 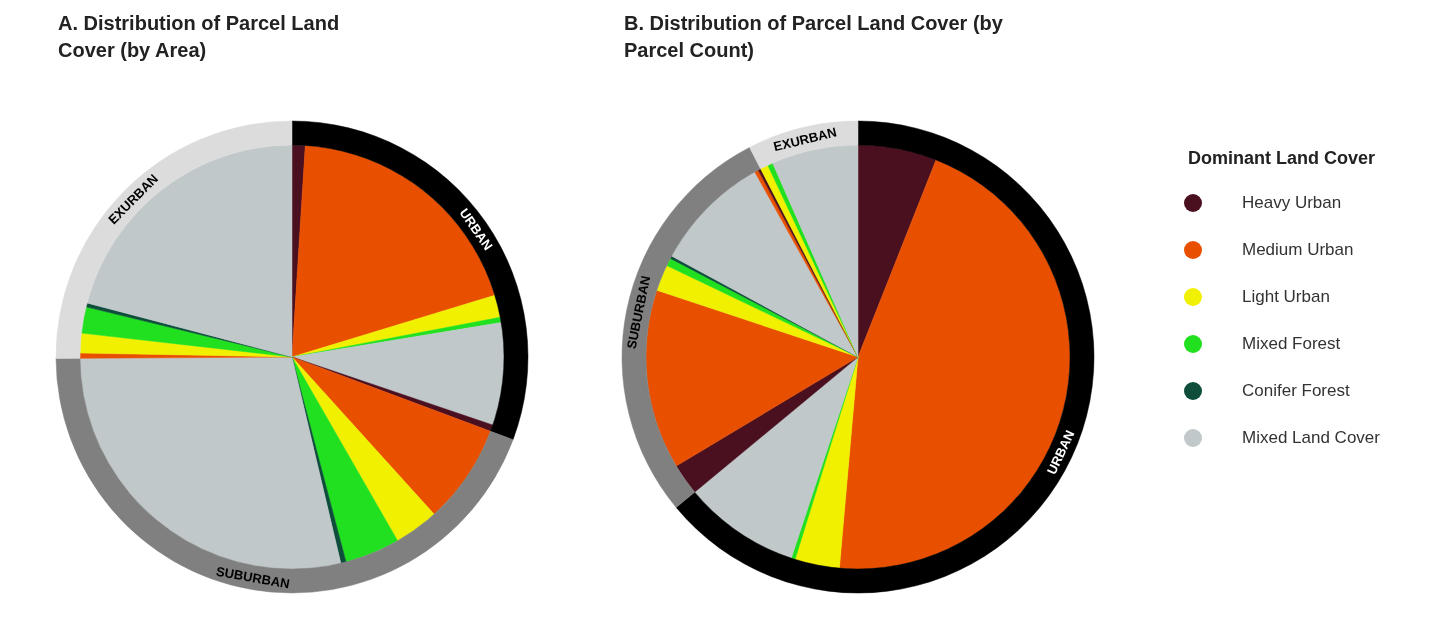 I want to click on chart-title: B. Distribution of Parcel Land Cover (by Parcel Count), so click(x=814, y=37).